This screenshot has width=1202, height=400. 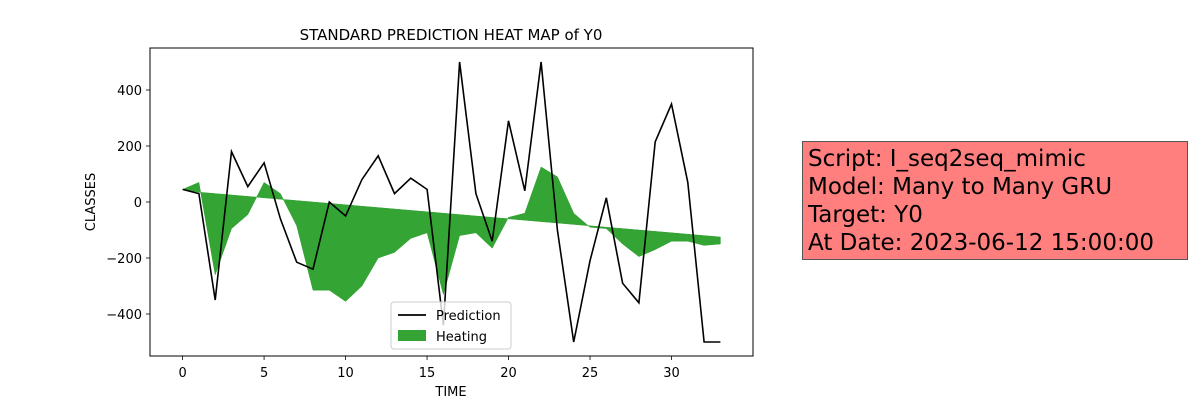 What do you see at coordinates (412, 335) in the screenshot?
I see `legend-heating-swatch` at bounding box center [412, 335].